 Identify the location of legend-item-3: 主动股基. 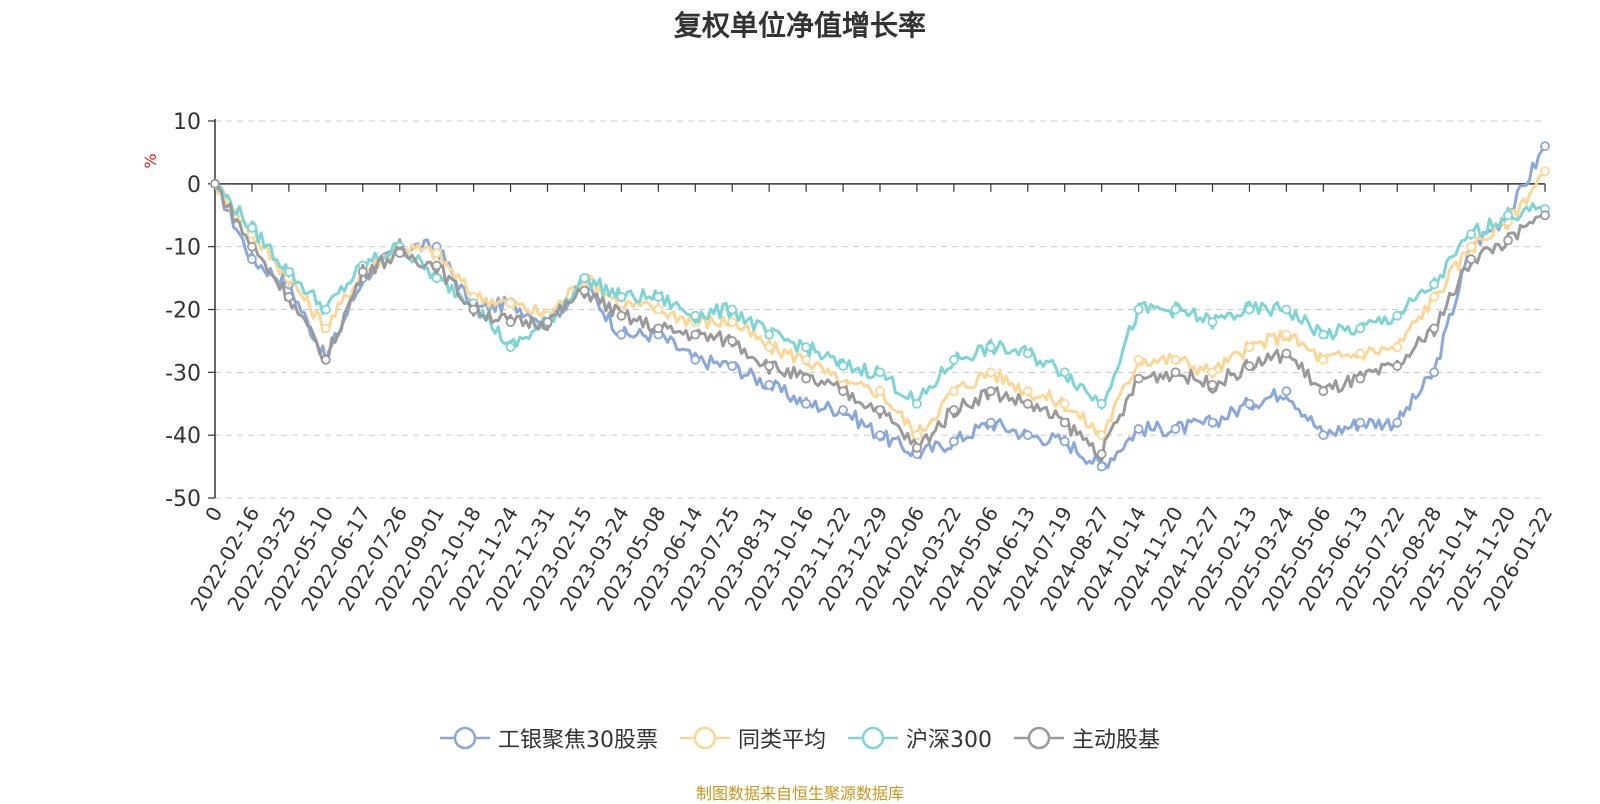
(1087, 738).